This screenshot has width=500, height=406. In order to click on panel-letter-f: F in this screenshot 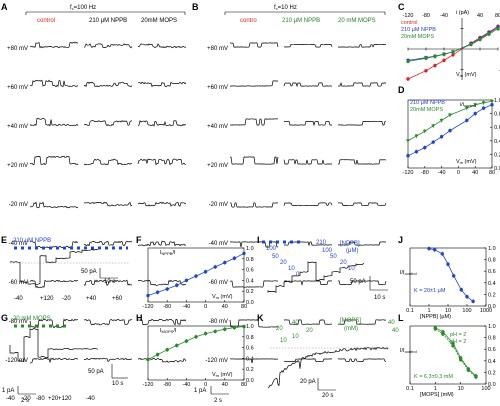, I will do `click(139, 240)`.